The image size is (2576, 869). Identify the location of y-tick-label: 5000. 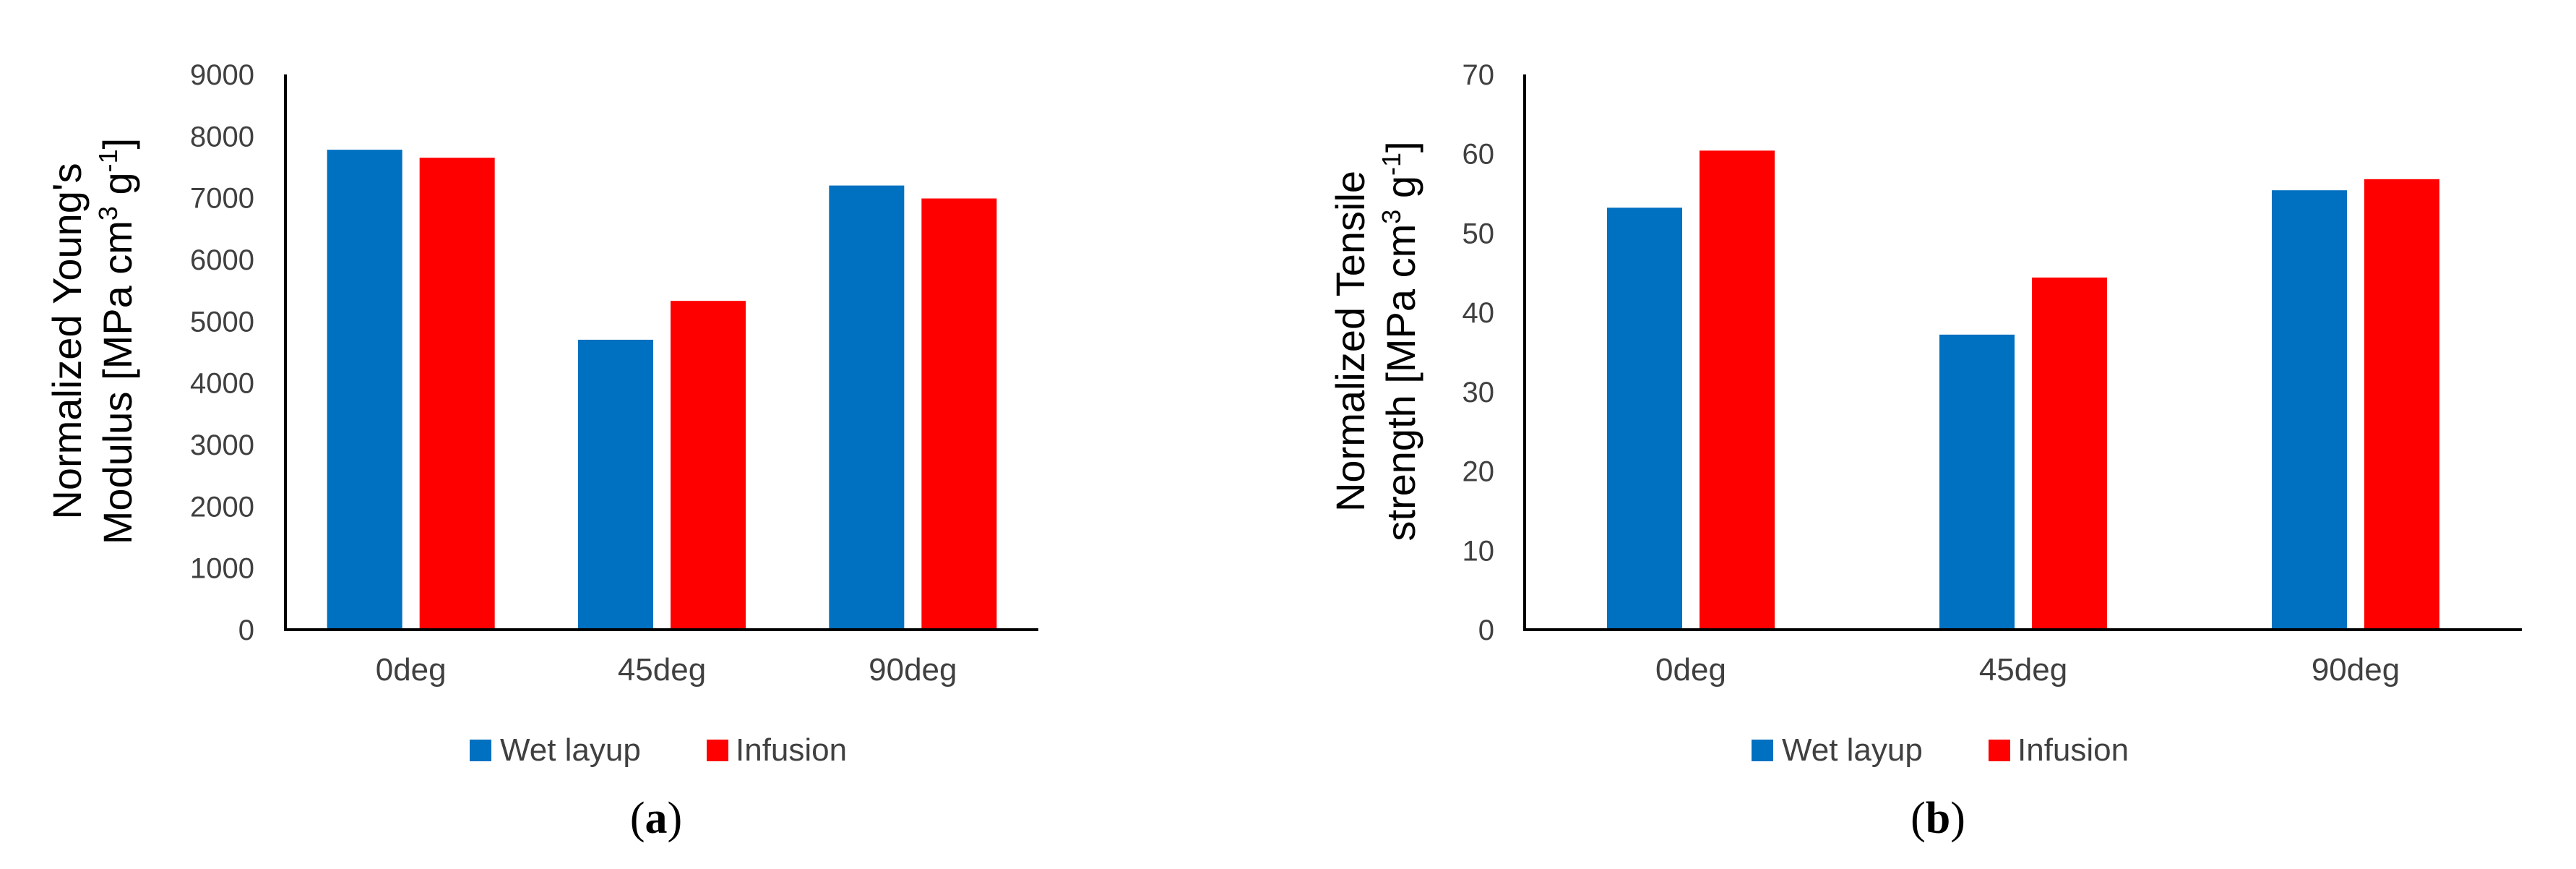
(222, 322).